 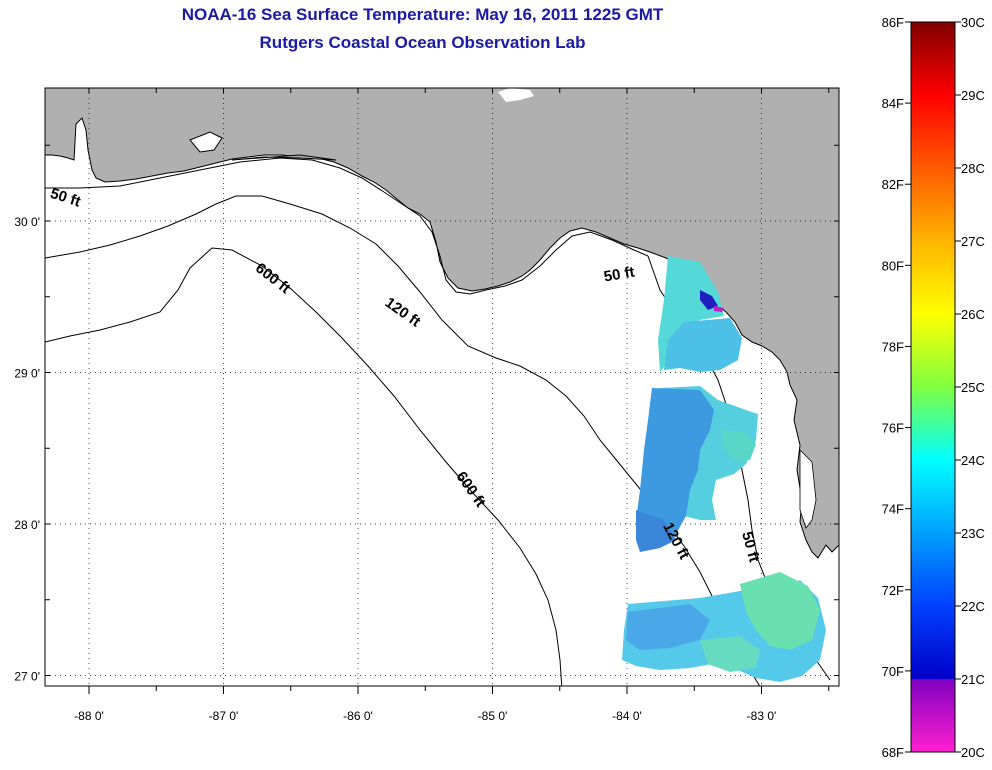 What do you see at coordinates (358, 716) in the screenshot?
I see `lon-tick-label: -86 0'` at bounding box center [358, 716].